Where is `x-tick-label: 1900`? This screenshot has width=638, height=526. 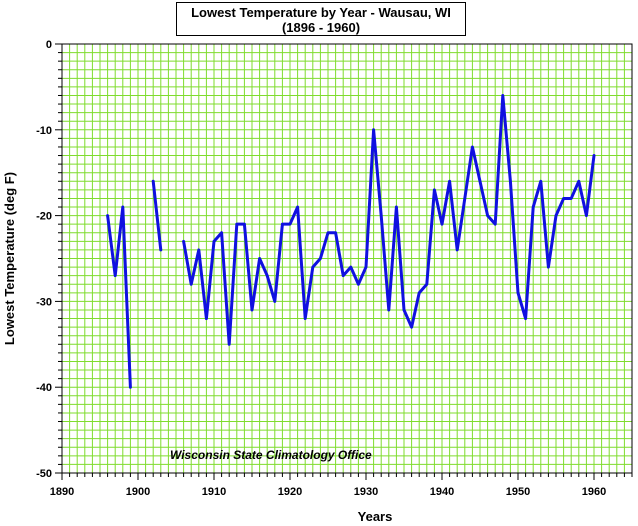 x-tick-label: 1900 is located at coordinates (138, 492).